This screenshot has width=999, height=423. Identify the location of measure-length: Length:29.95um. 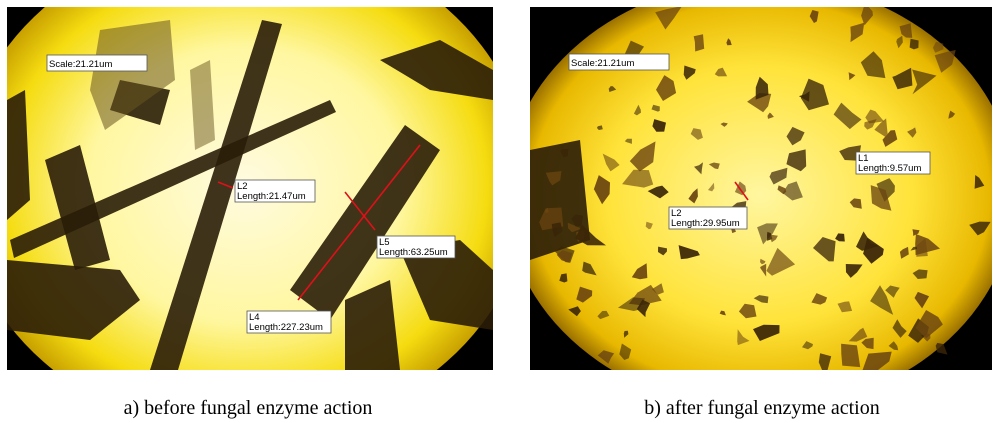
(705, 223).